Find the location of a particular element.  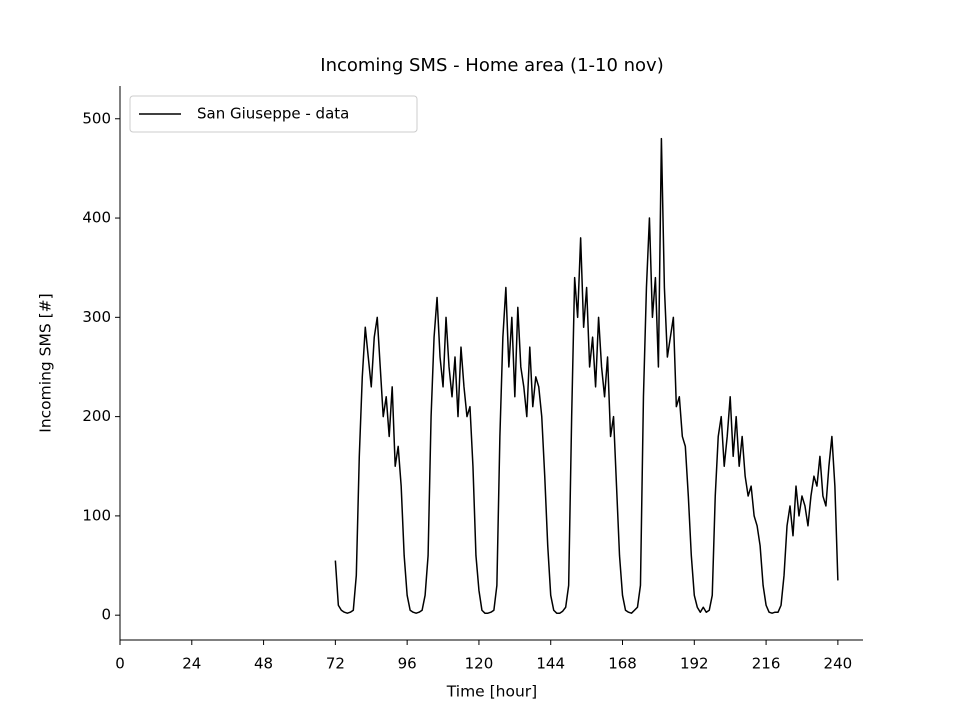

x-tick-label: 168 is located at coordinates (622, 664).